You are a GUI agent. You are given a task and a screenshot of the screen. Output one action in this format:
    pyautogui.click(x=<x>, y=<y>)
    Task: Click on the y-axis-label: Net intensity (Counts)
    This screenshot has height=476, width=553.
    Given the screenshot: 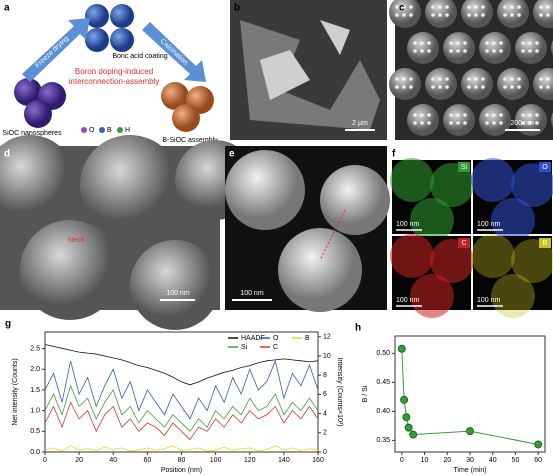 What is the action you would take?
    pyautogui.click(x=15, y=391)
    